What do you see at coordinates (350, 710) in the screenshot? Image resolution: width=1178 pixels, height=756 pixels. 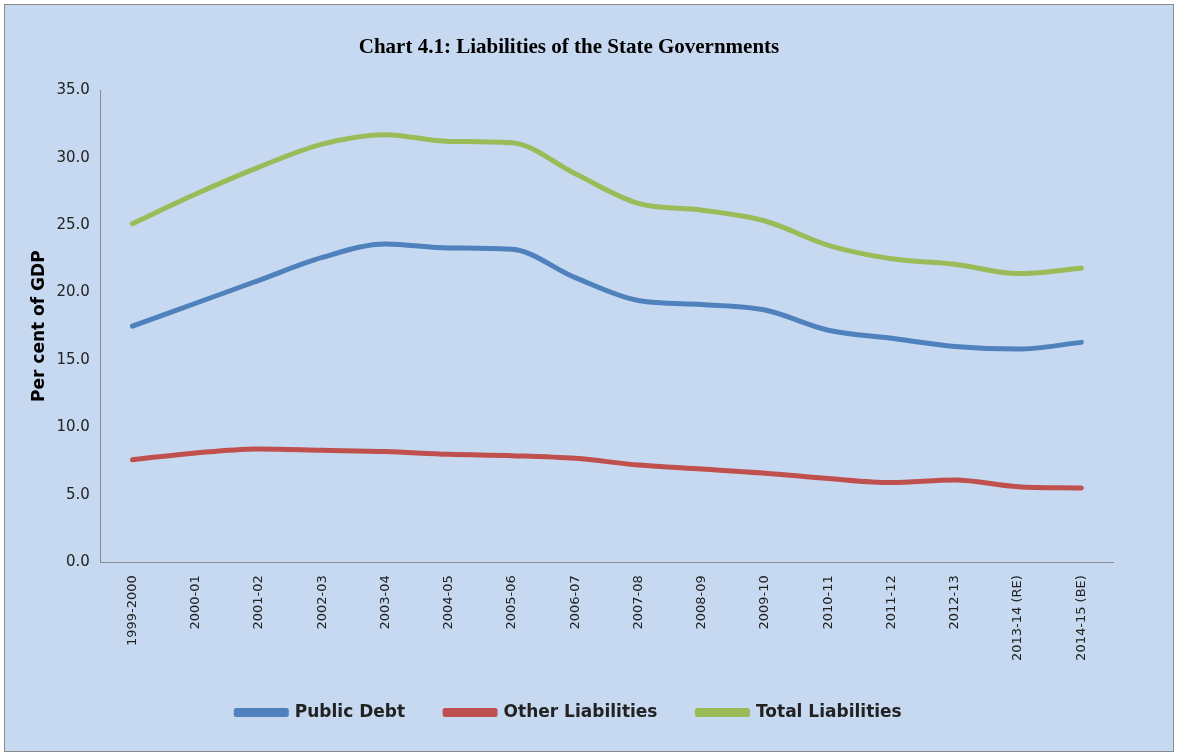 I see `legend-label: Public Debt` at bounding box center [350, 710].